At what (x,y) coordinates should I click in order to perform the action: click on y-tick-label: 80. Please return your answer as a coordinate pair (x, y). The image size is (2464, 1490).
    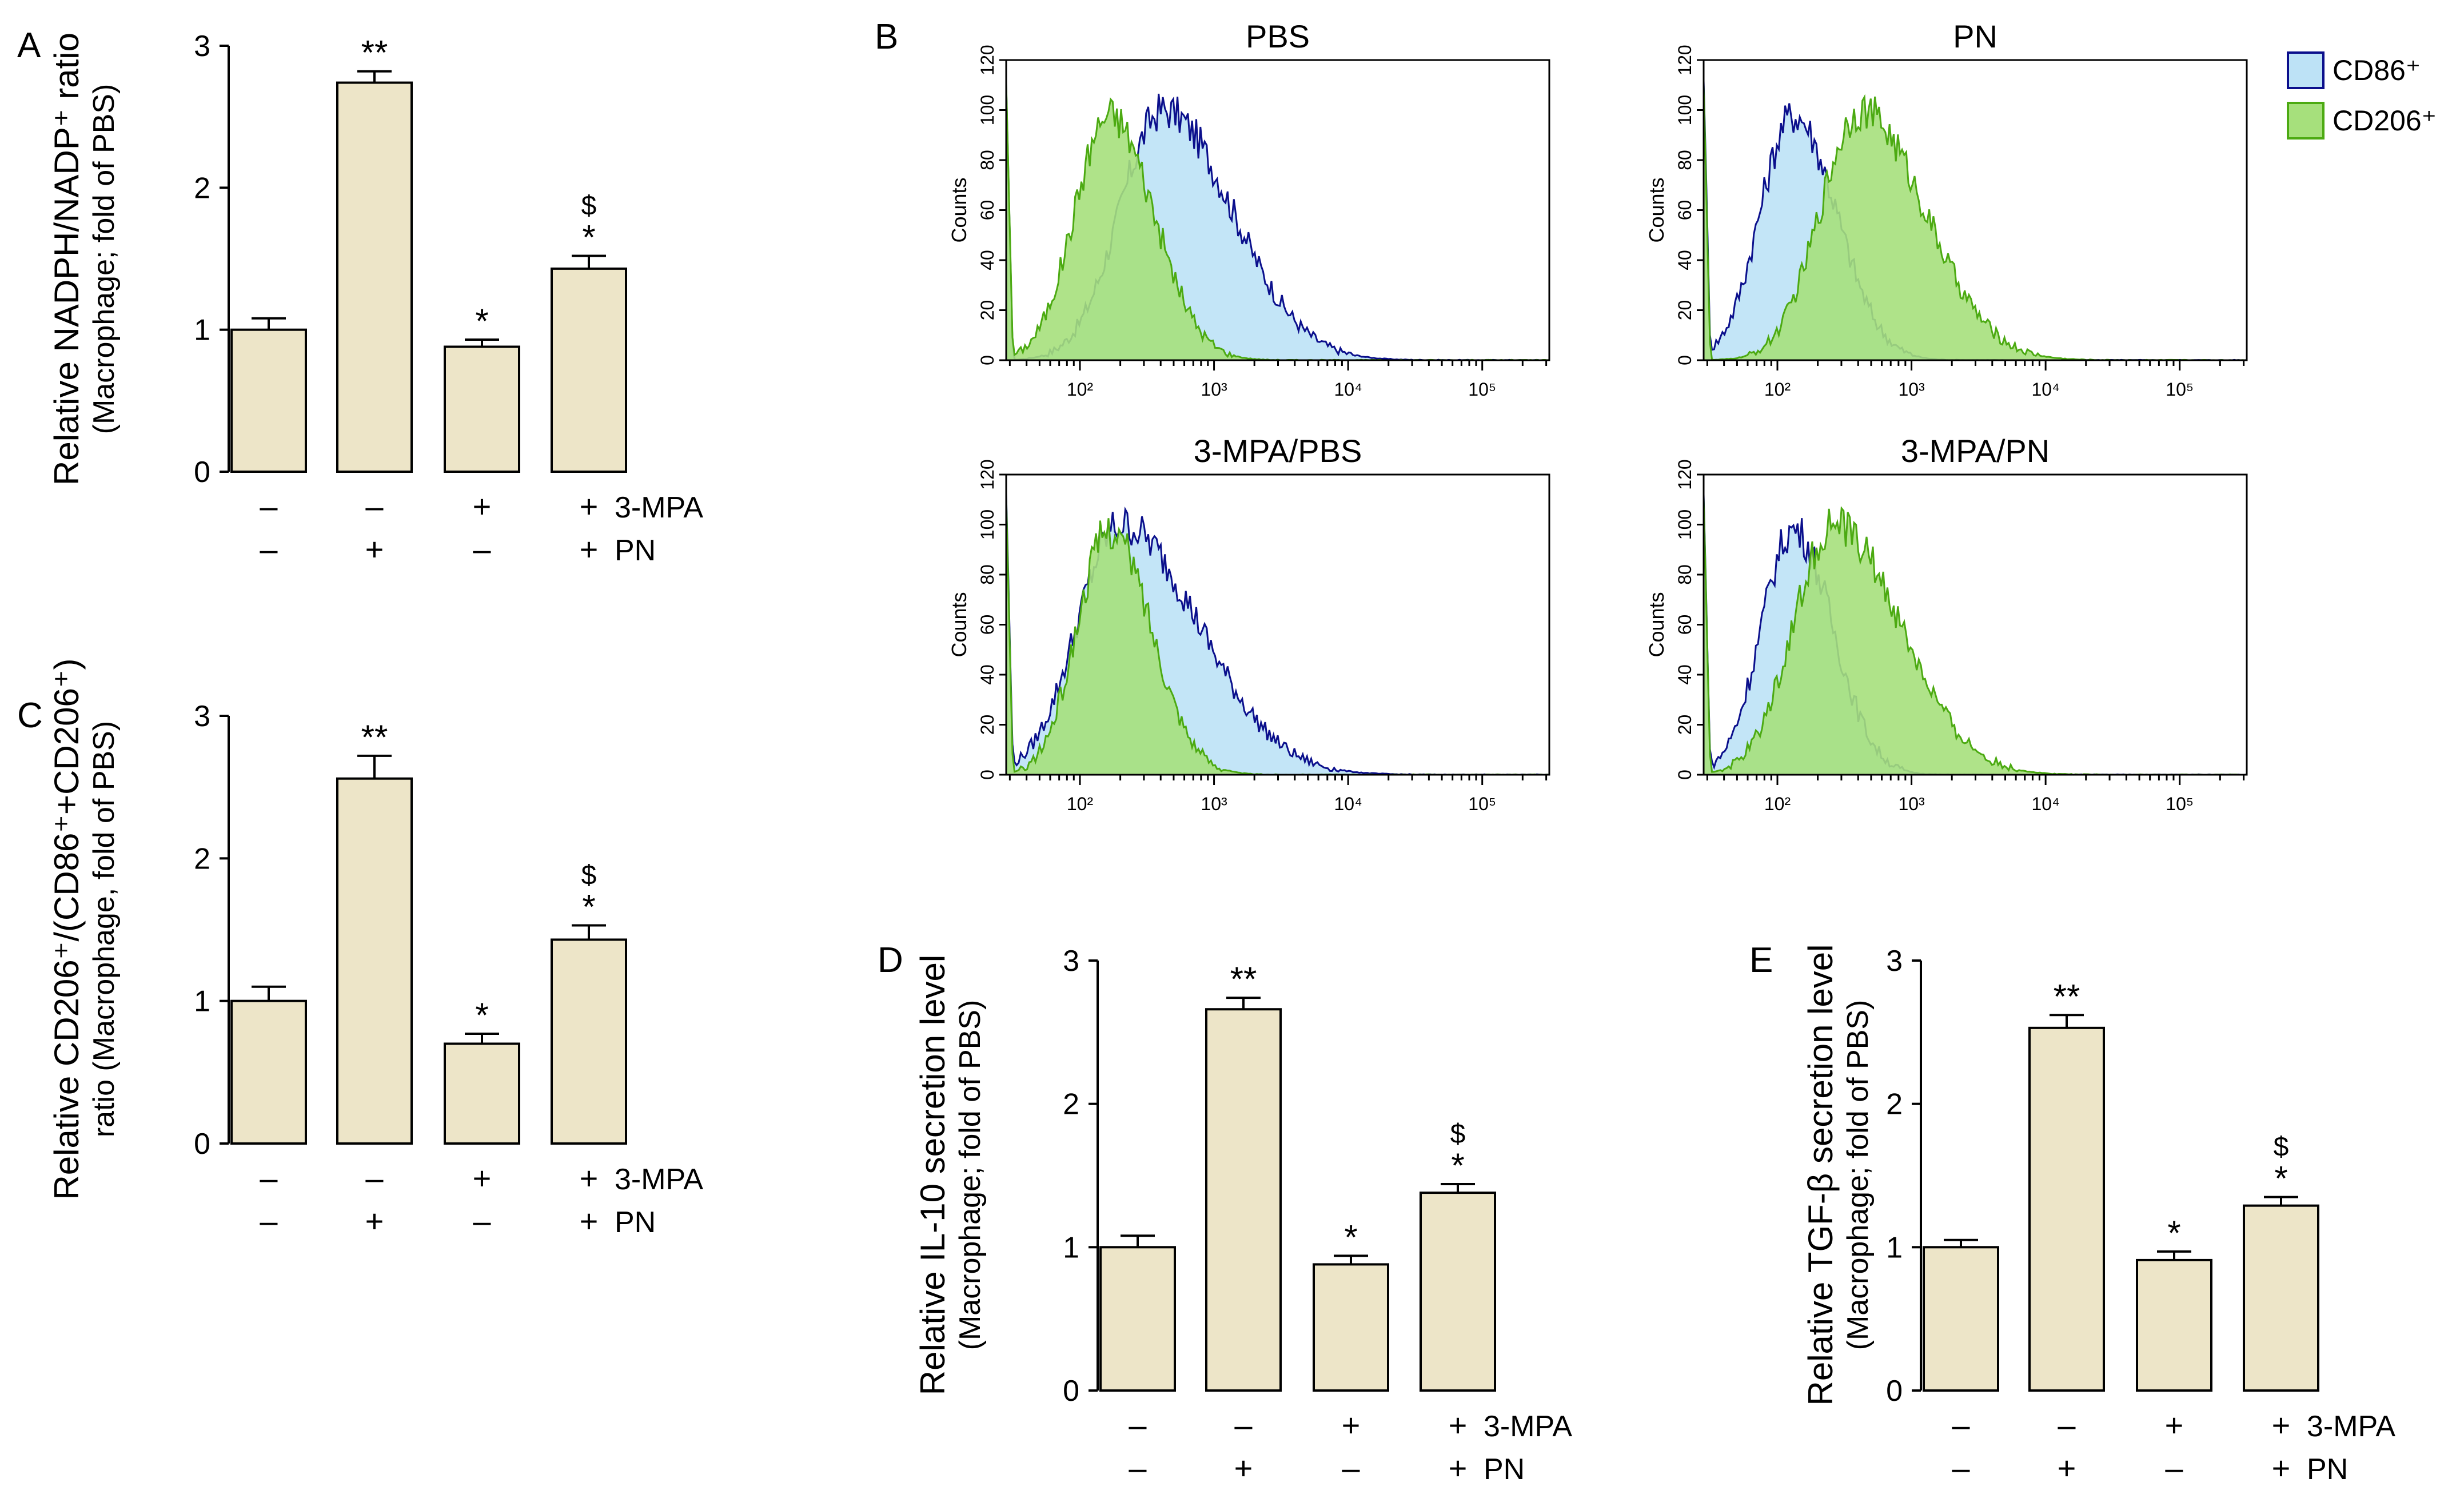
    Looking at the image, I should click on (988, 160).